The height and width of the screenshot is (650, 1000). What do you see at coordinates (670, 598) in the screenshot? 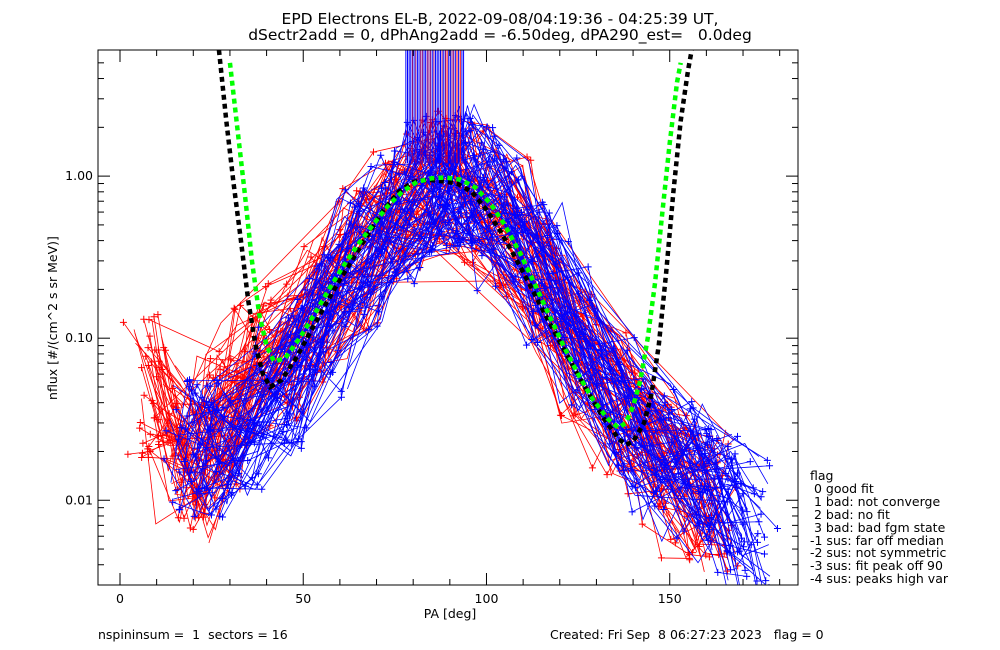
I see `x-tick-label: 150` at bounding box center [670, 598].